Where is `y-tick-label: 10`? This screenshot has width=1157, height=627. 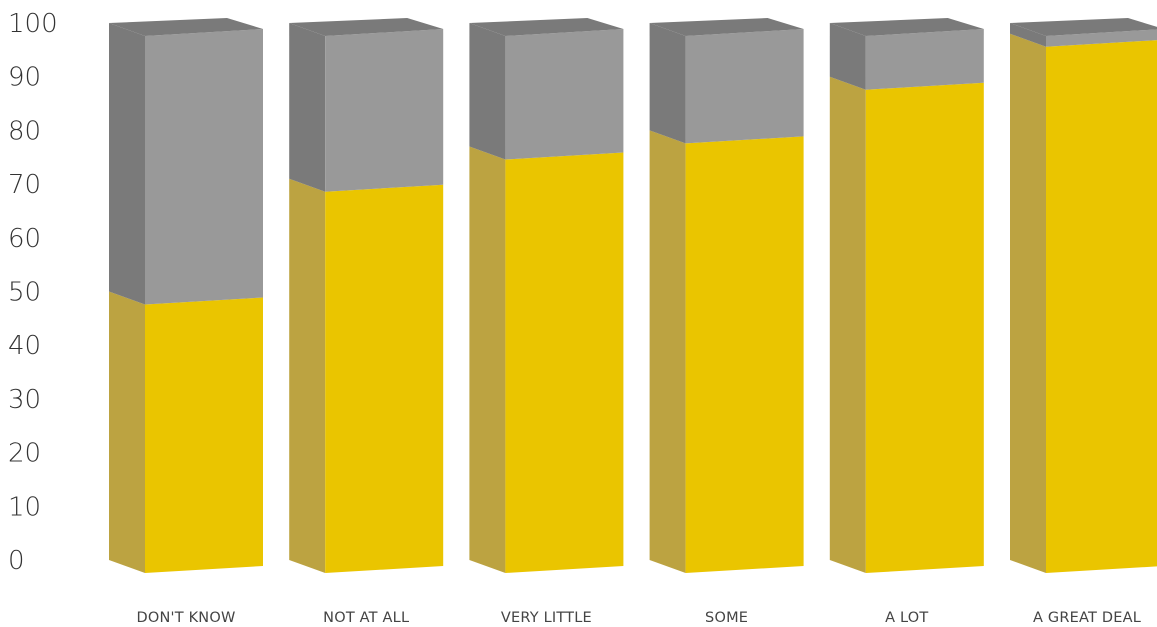 y-tick-label: 10 is located at coordinates (24, 507).